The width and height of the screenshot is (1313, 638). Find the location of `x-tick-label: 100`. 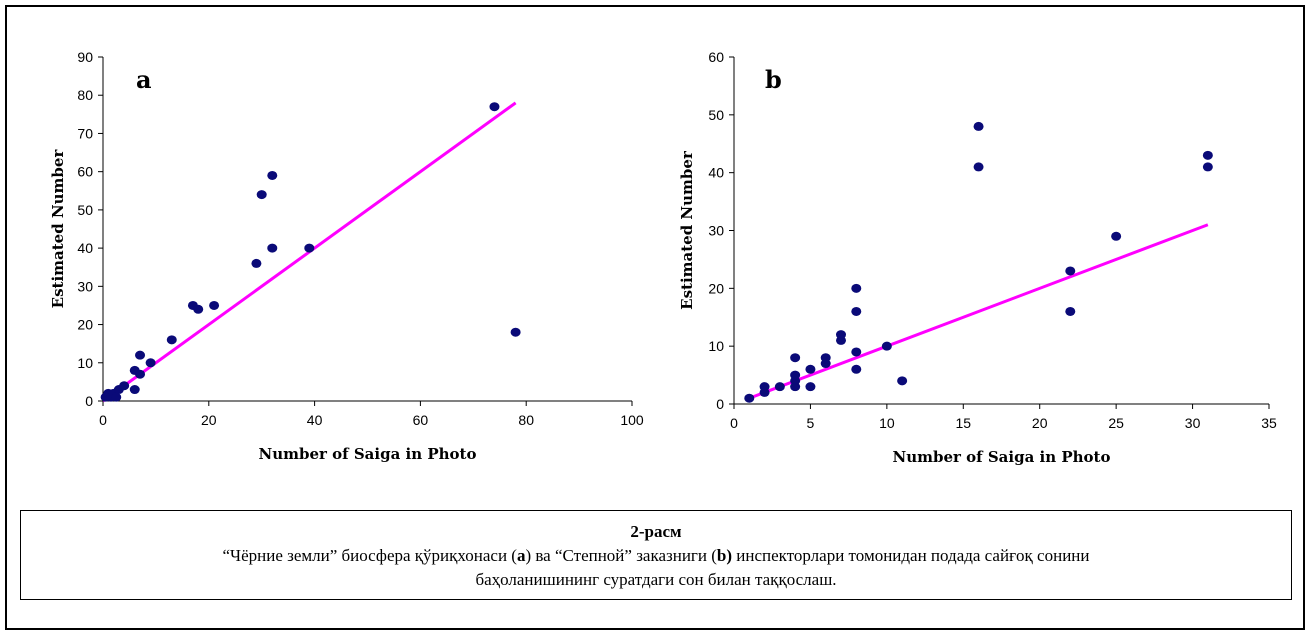

x-tick-label: 100 is located at coordinates (632, 420).